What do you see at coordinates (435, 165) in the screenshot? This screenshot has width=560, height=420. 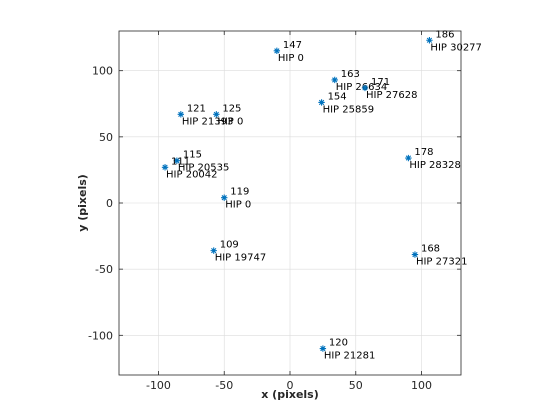 I see `point-hip-label: HIP 28328` at bounding box center [435, 165].